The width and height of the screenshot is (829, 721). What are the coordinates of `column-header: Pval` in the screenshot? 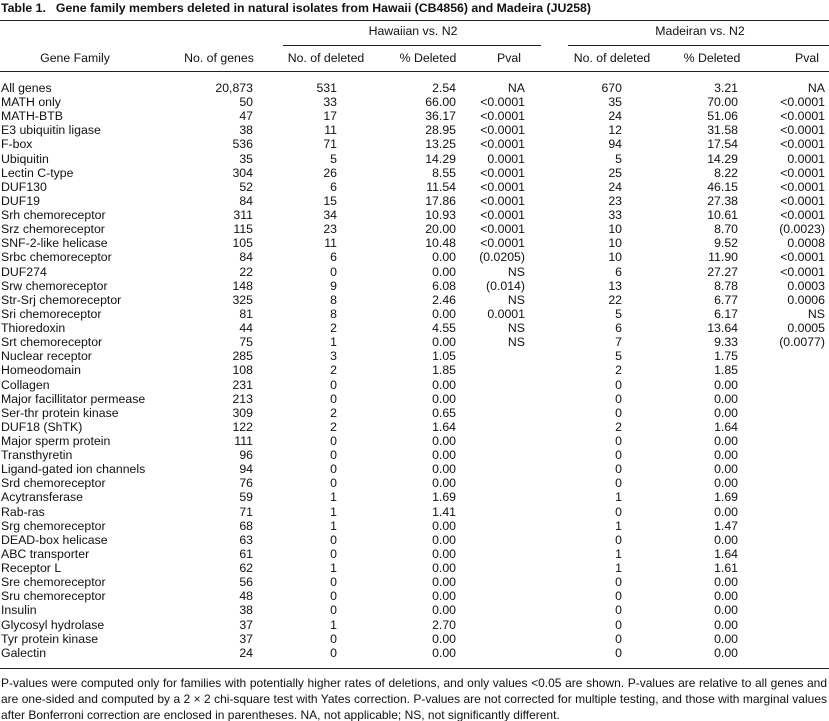 It's located at (807, 58).